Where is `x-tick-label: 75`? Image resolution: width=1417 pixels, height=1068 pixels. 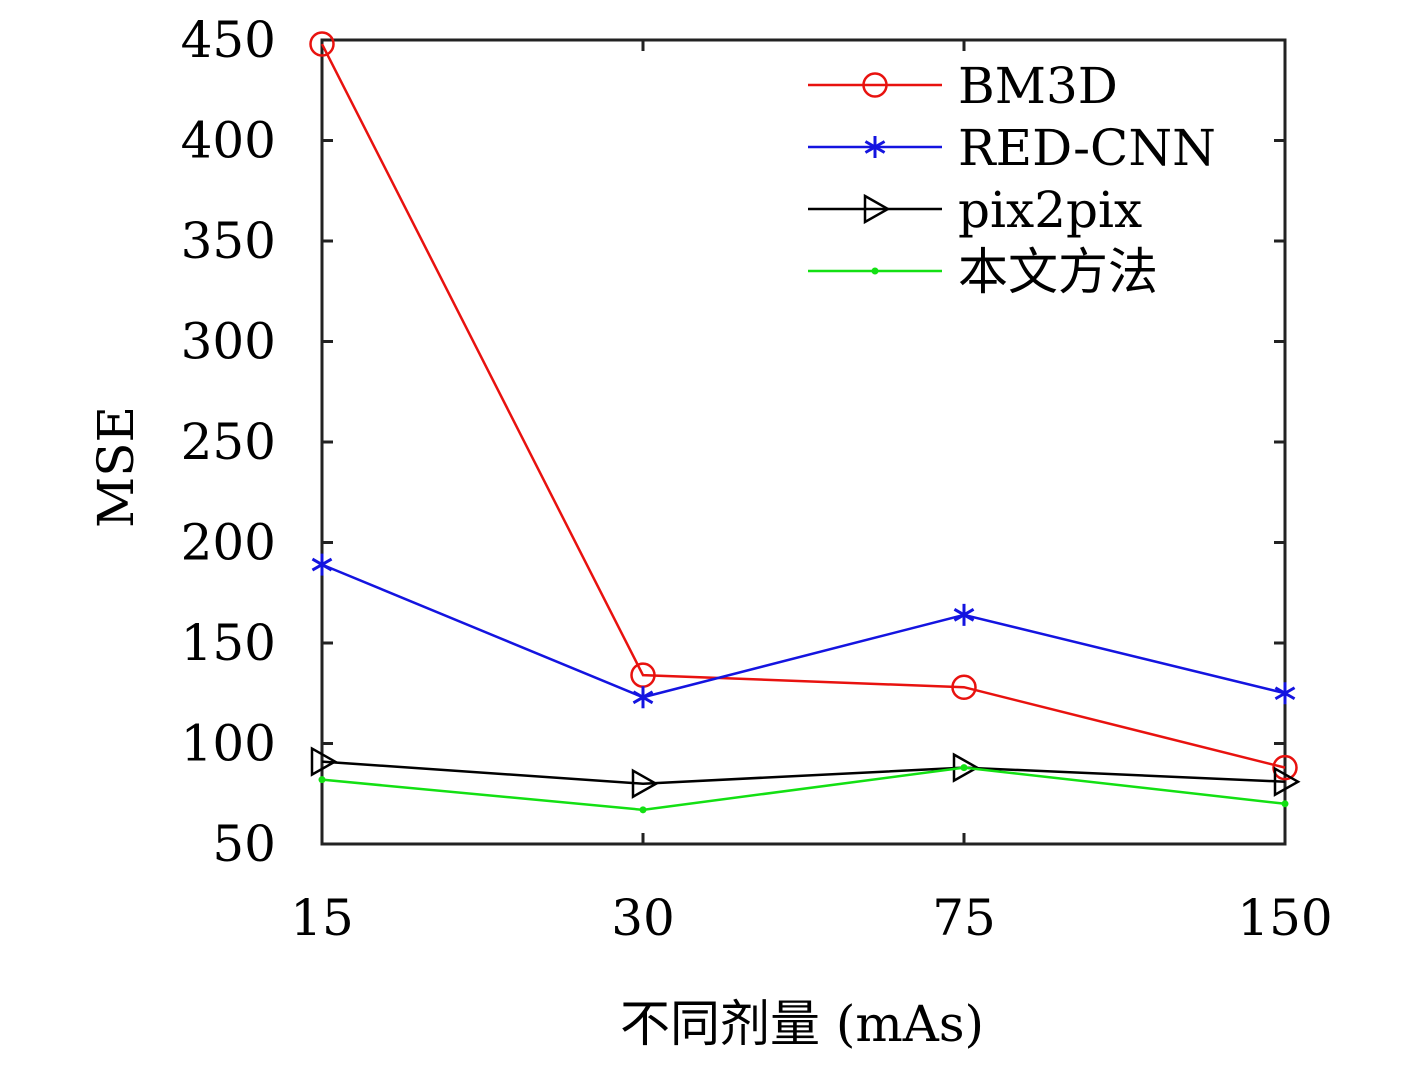
x-tick-label: 75 is located at coordinates (964, 918).